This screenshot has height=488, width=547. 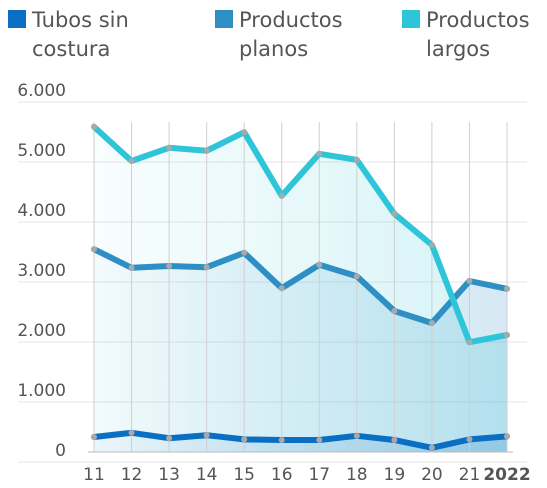 I want to click on x-tick-label: 19, so click(x=395, y=475).